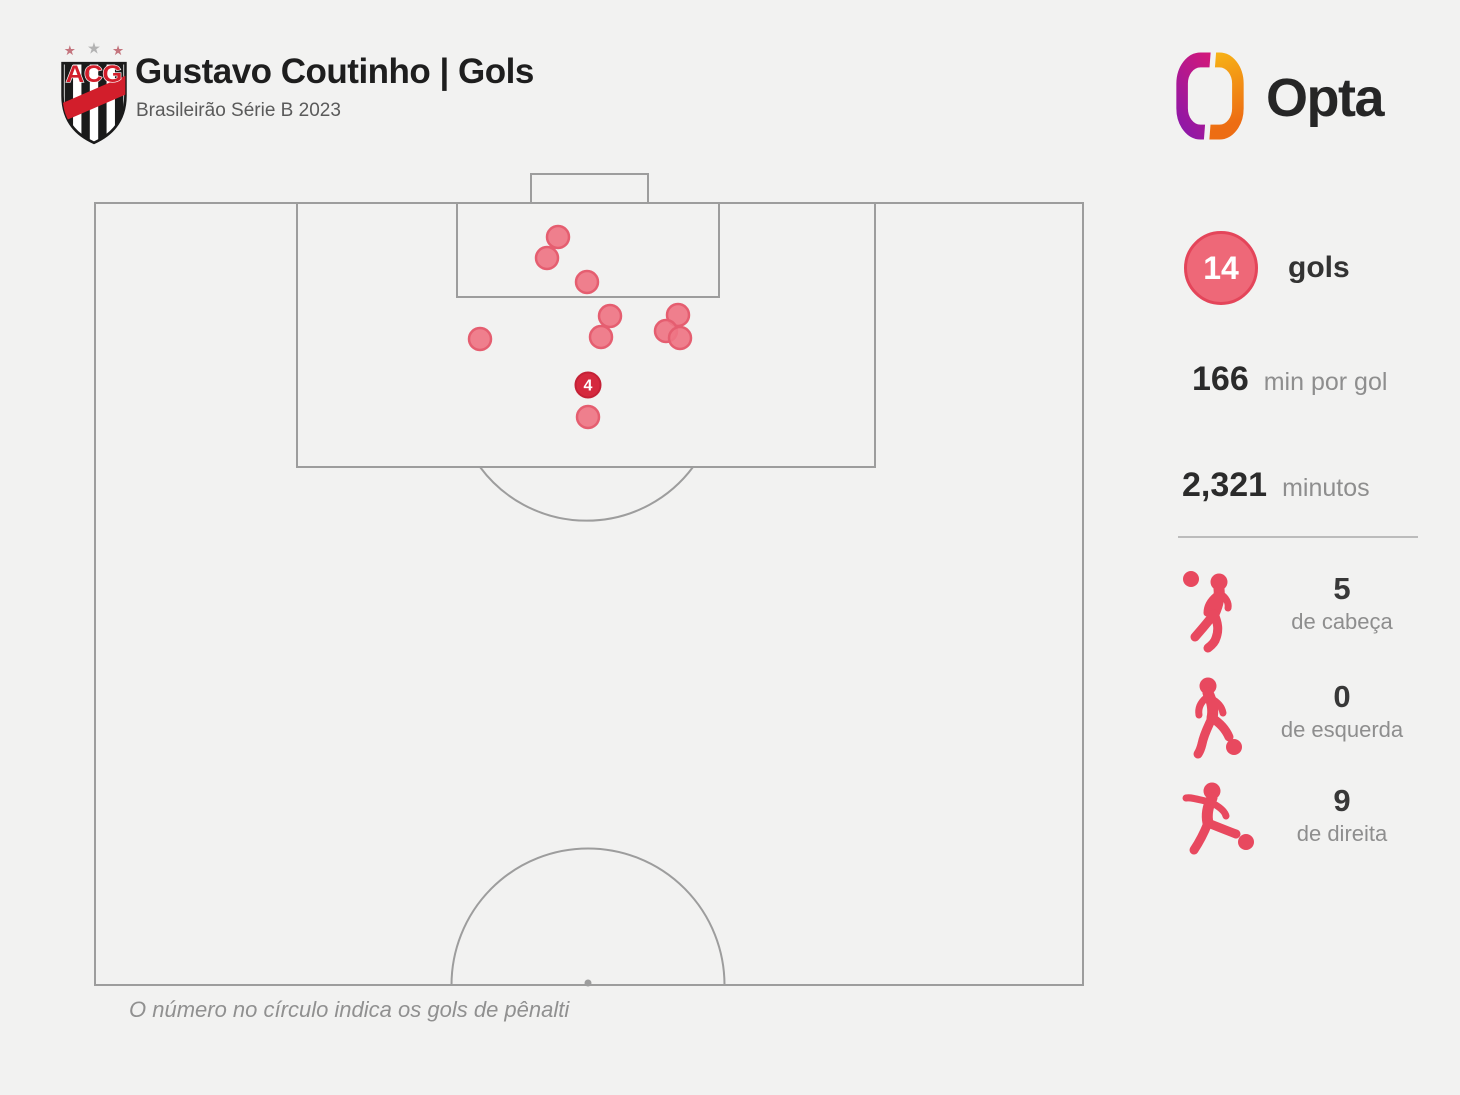  What do you see at coordinates (1342, 833) in the screenshot?
I see `right-foot-goals-label: de direita` at bounding box center [1342, 833].